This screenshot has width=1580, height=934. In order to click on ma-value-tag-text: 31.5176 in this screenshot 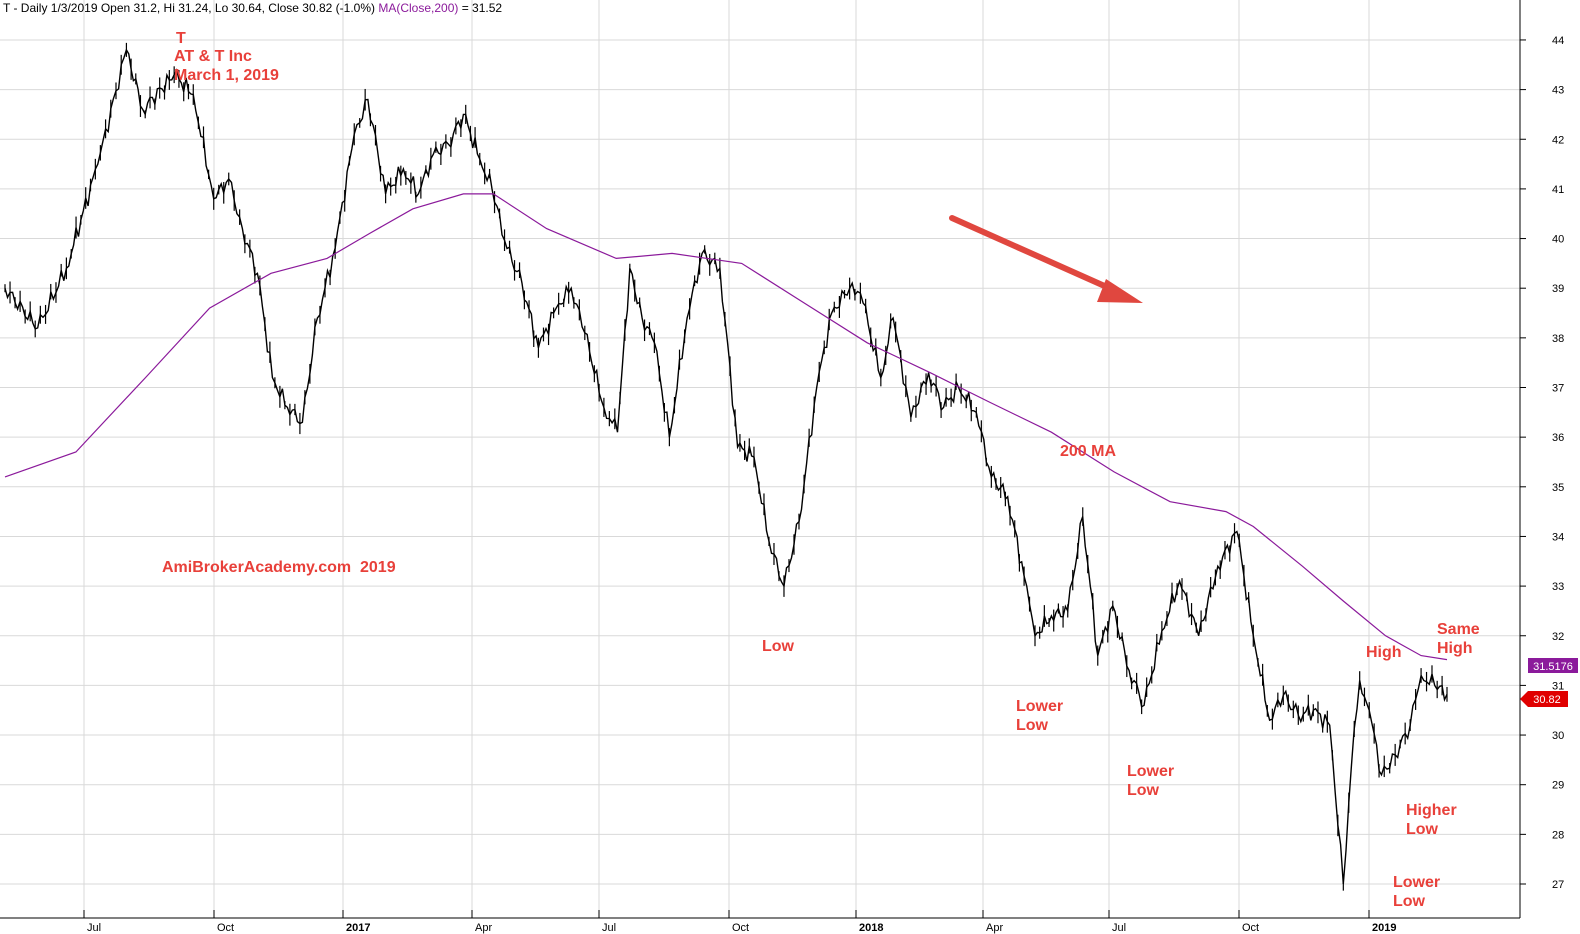, I will do `click(1553, 667)`.